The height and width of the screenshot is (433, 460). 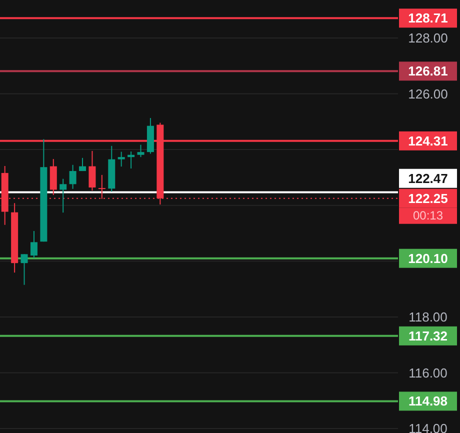 What do you see at coordinates (428, 215) in the screenshot?
I see `text: 00:13` at bounding box center [428, 215].